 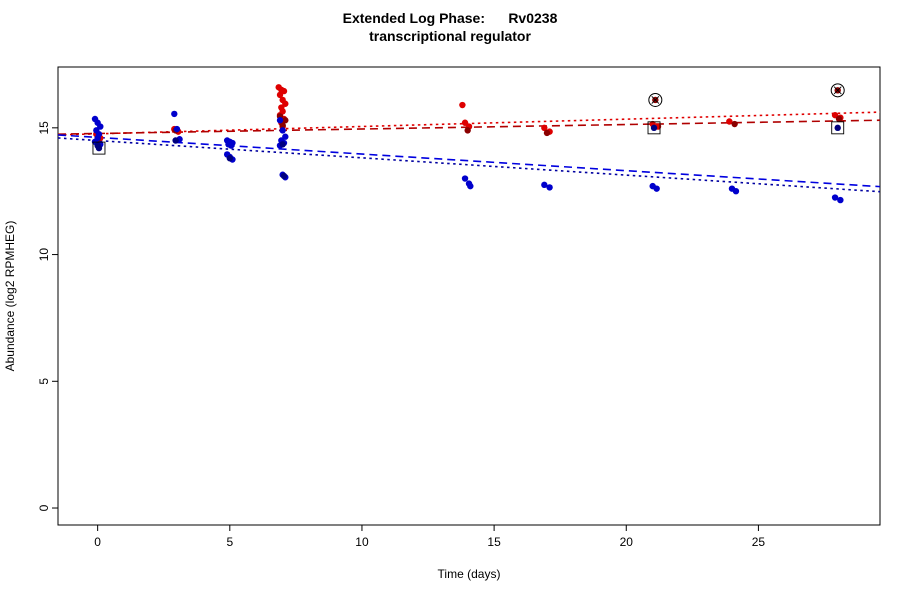 I want to click on x-tick-label: 10, so click(x=362, y=542).